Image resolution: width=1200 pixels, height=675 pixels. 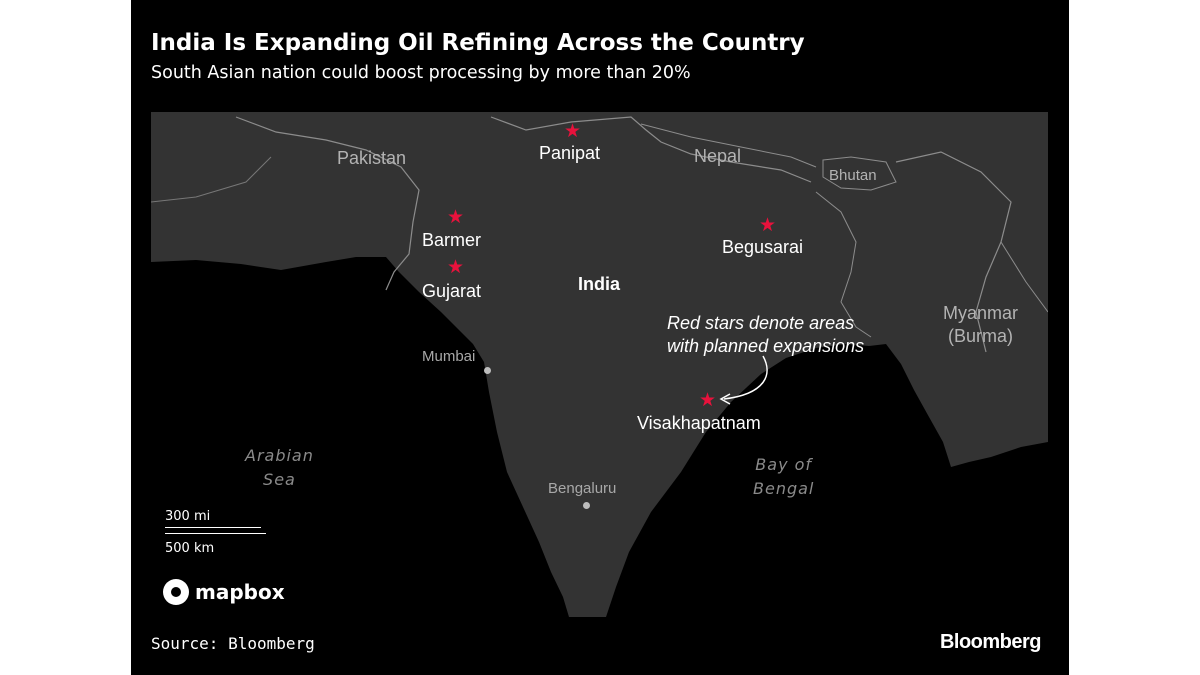 What do you see at coordinates (784, 464) in the screenshot?
I see `bengal-line1: Bay of` at bounding box center [784, 464].